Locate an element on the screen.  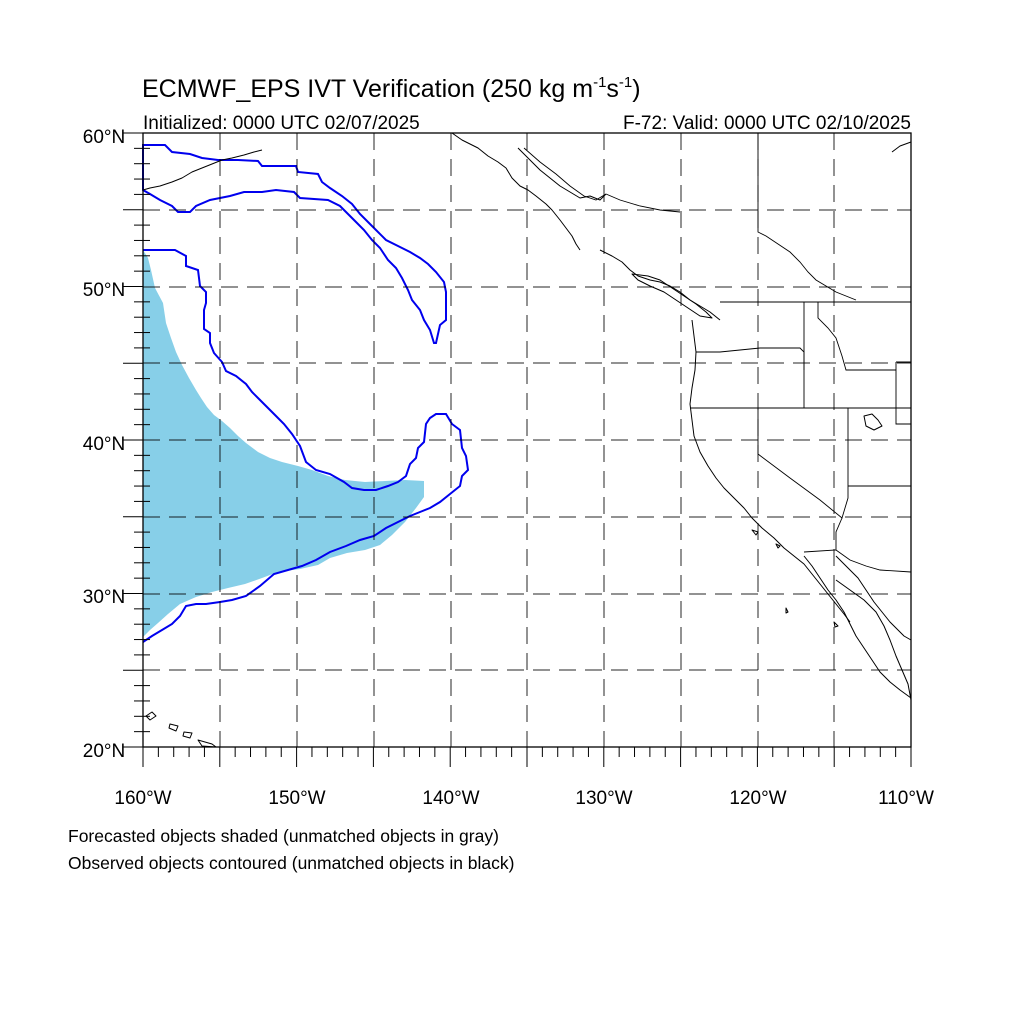
coastline-bc is located at coordinates (660, 285).